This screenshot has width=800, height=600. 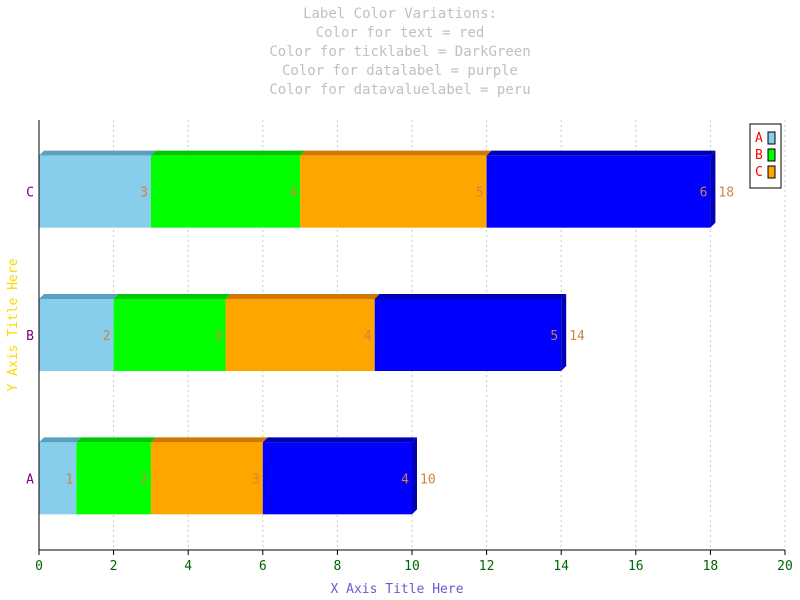 What do you see at coordinates (400, 14) in the screenshot?
I see `title-line: Label Color Variations:` at bounding box center [400, 14].